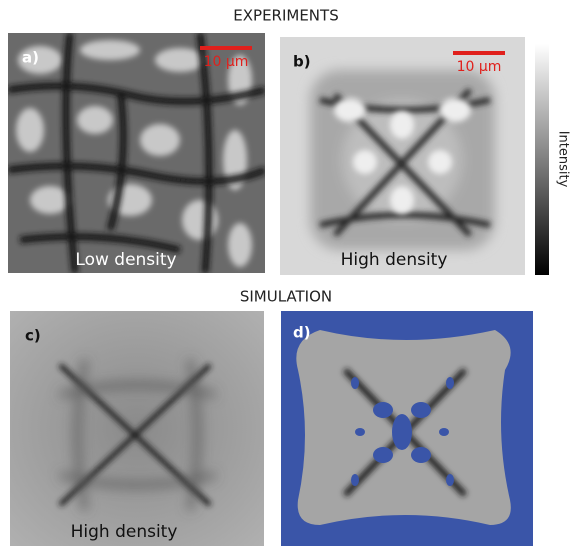  Describe the element at coordinates (33, 336) in the screenshot. I see `panel-label: c)` at that location.